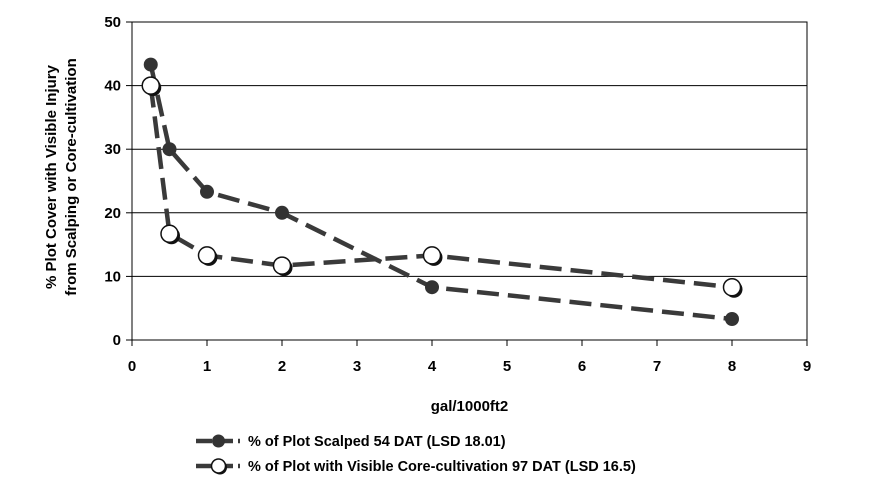 This screenshot has width=888, height=498. Describe the element at coordinates (469, 357) in the screenshot. I see `x-axis: 0 1 2 3 4 5 6 7 8 9` at that location.